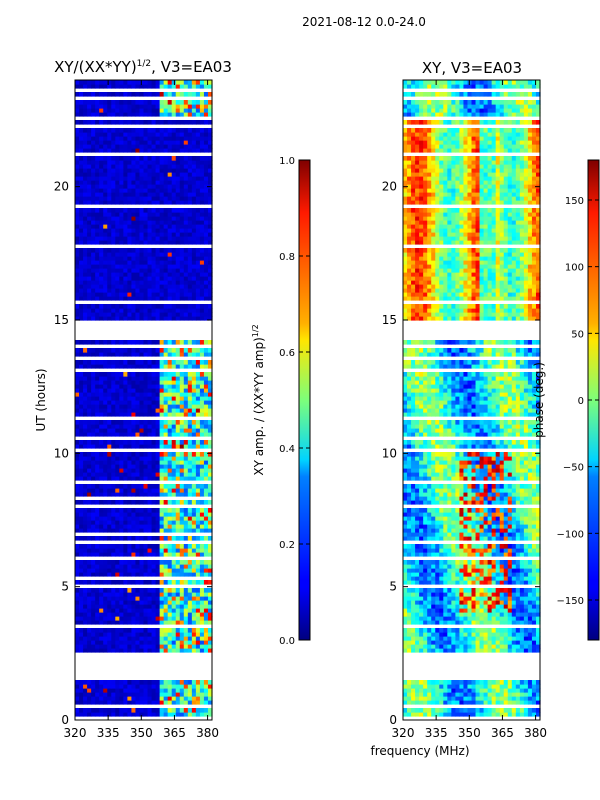  Describe the element at coordinates (65, 587) in the screenshot. I see `y-tick-label: 5` at that location.